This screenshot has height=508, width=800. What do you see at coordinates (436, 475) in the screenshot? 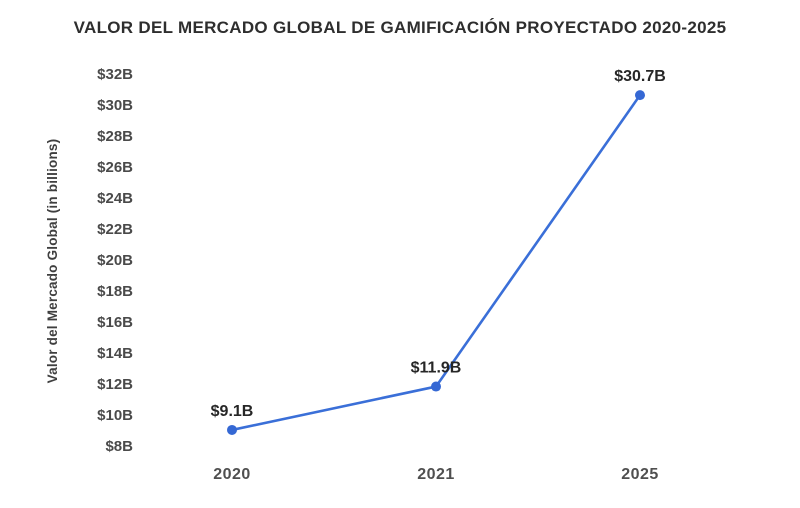
I see `x-tick-label: 2021` at bounding box center [436, 475].